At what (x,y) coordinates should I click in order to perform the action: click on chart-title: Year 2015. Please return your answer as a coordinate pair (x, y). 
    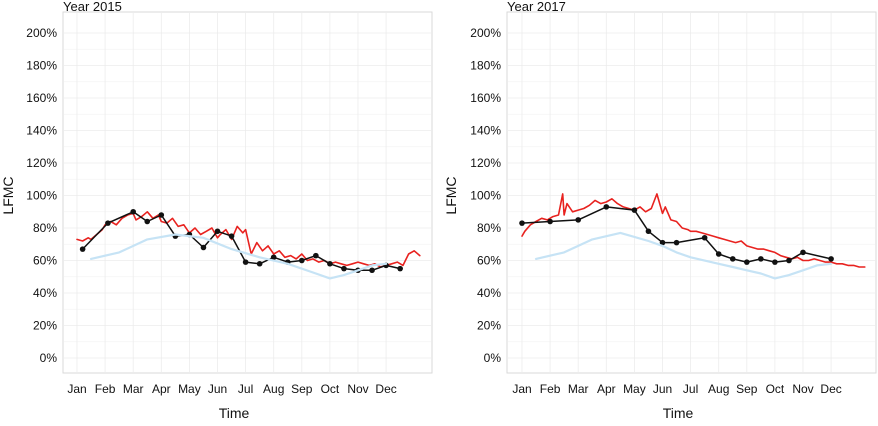
    Looking at the image, I should click on (92, 7).